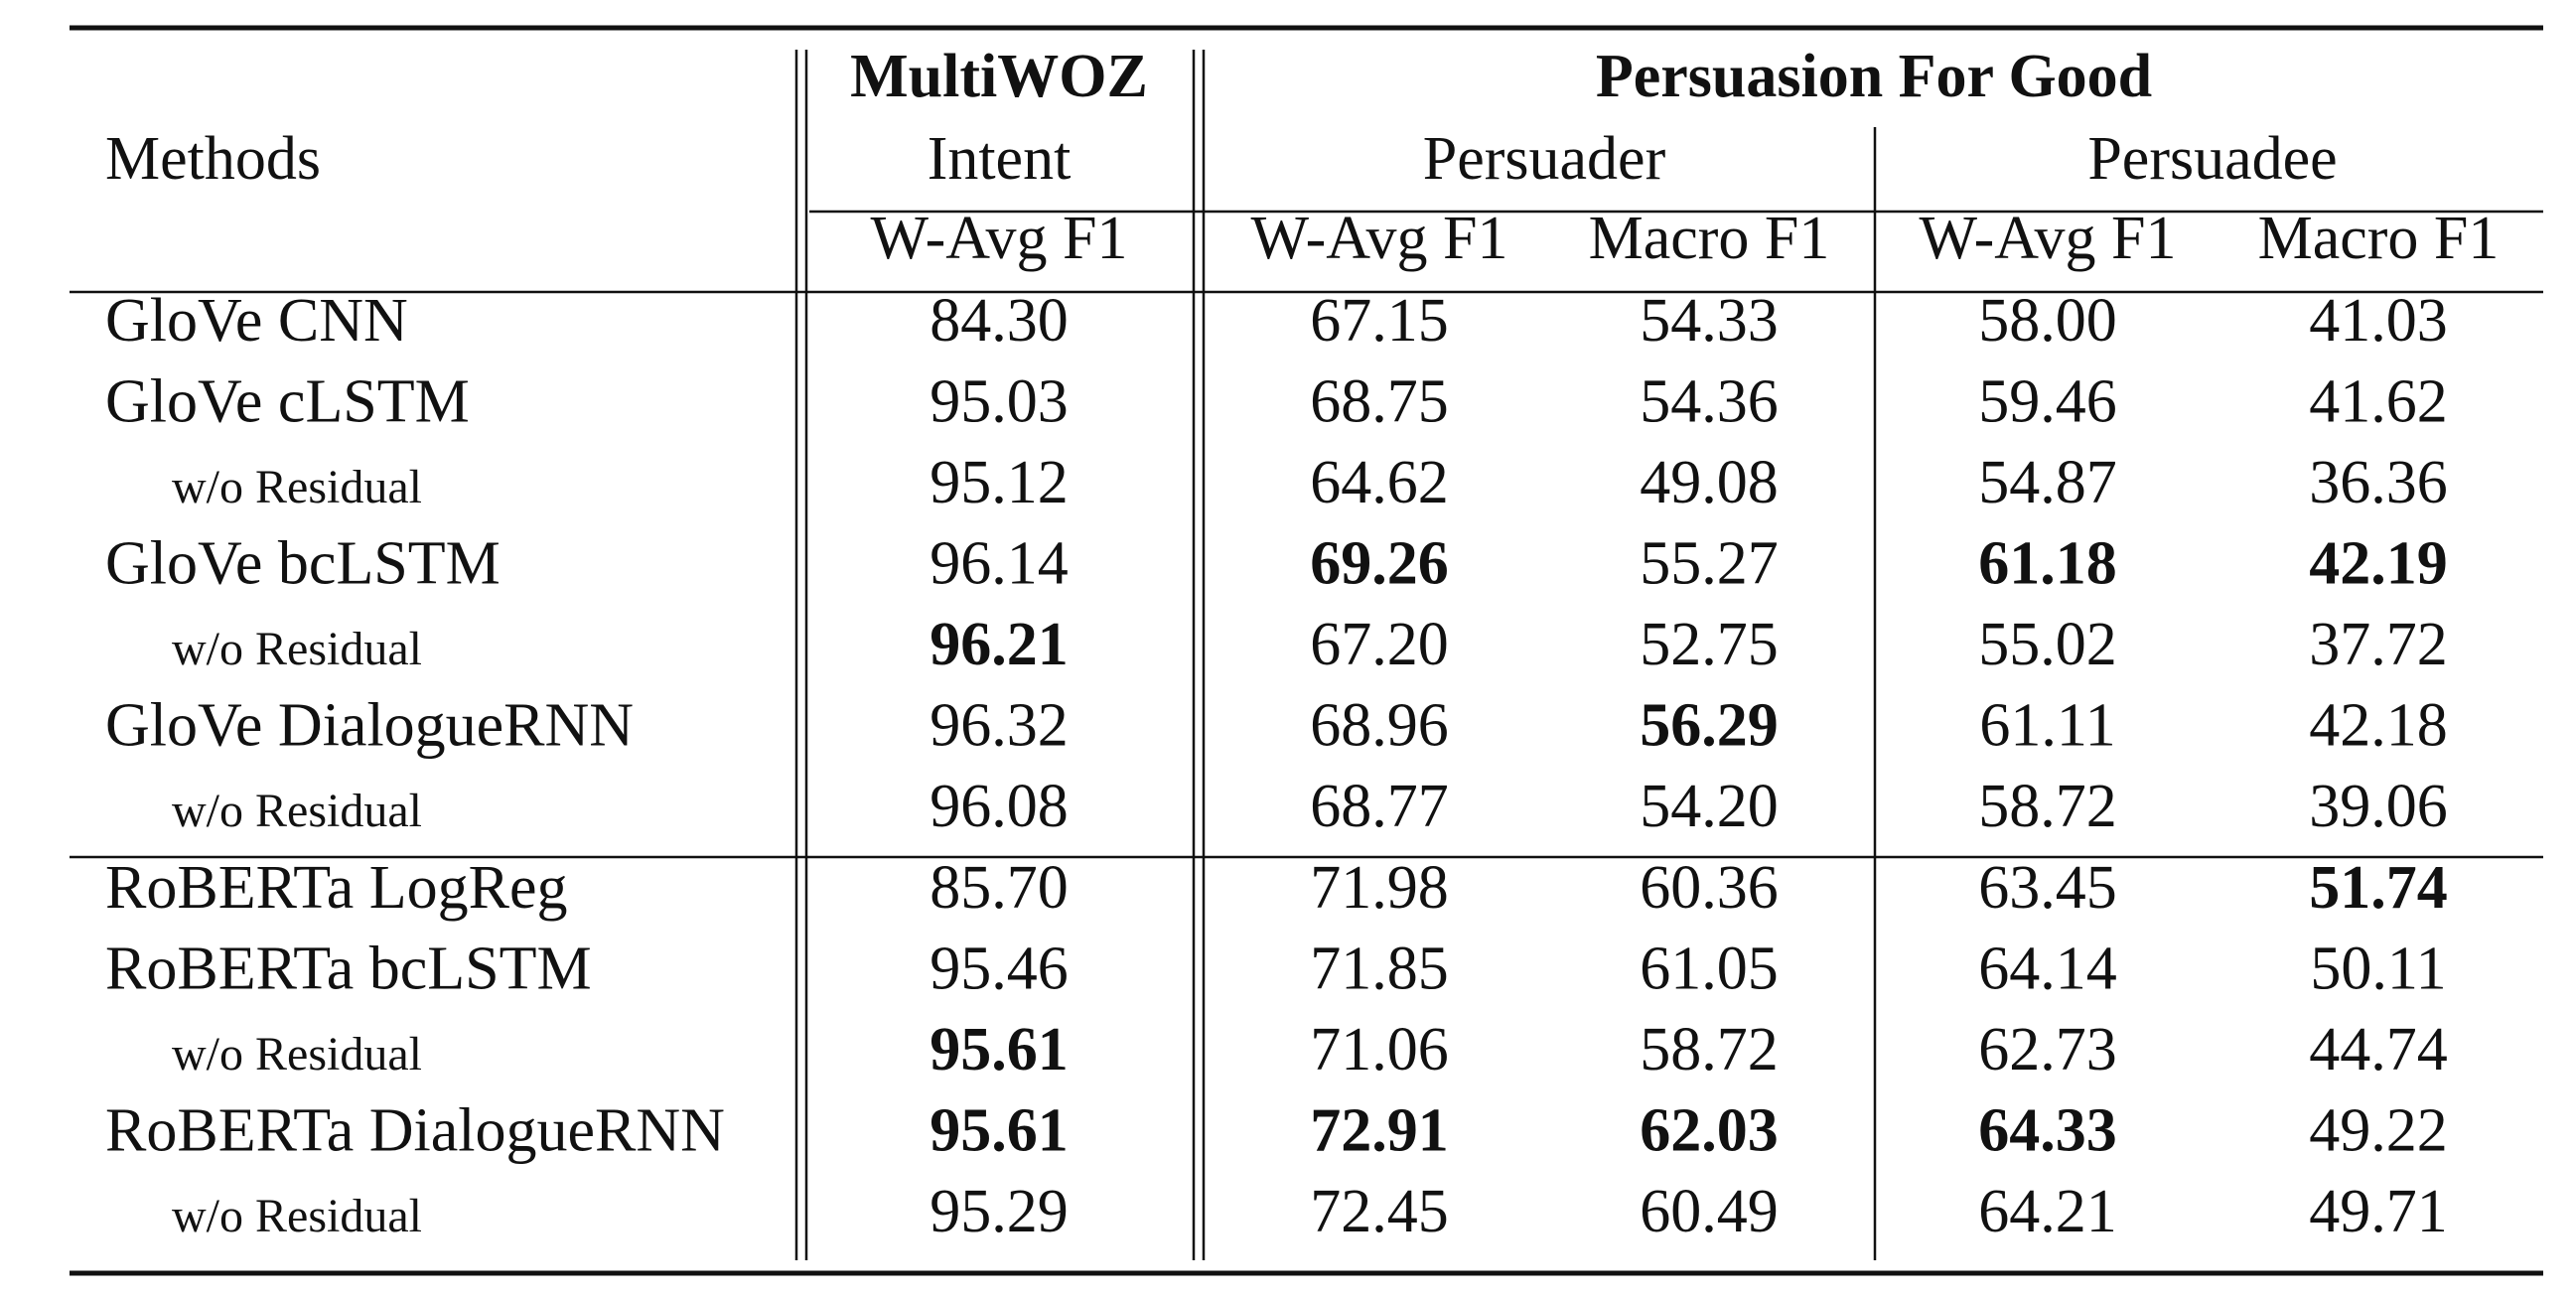 The image size is (2576, 1299). I want to click on score-cell: 85.70, so click(1000, 888).